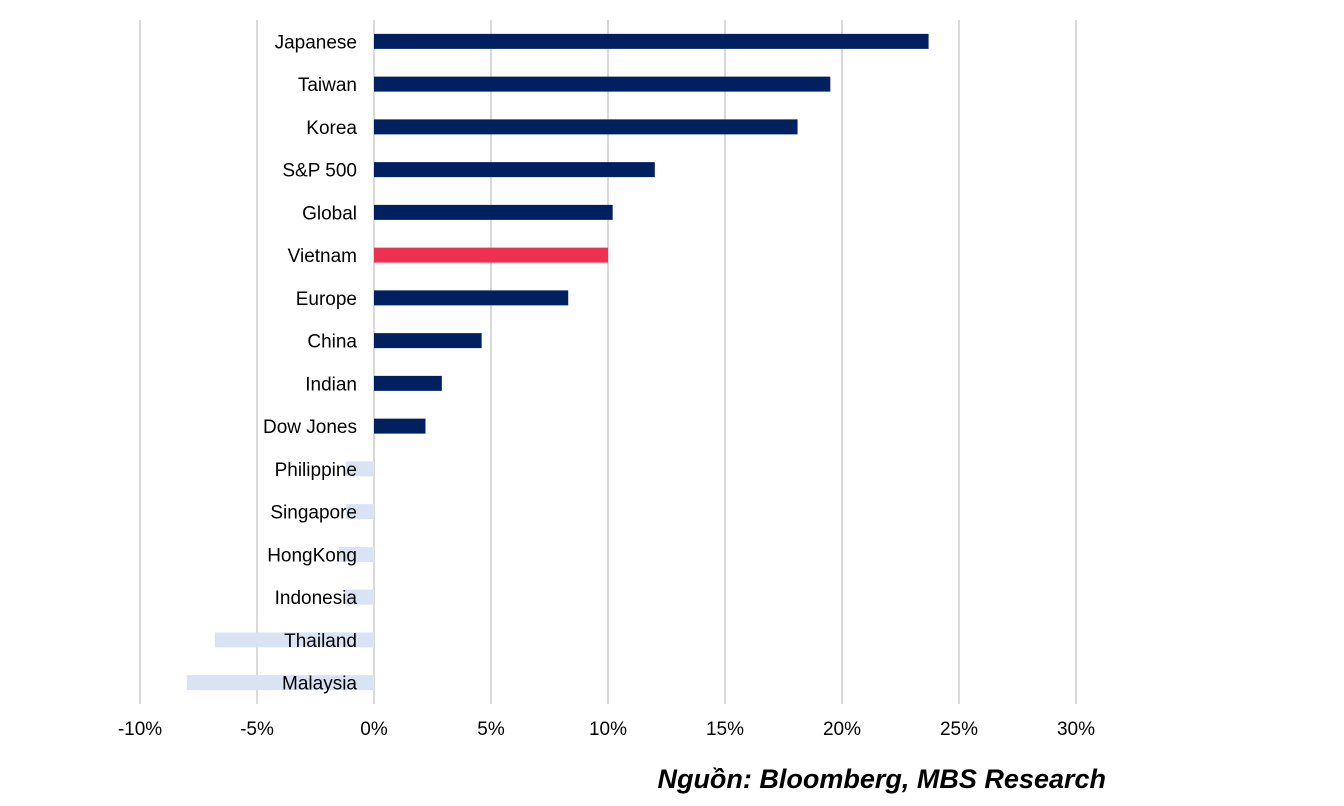  I want to click on bar-thailand, so click(294, 640).